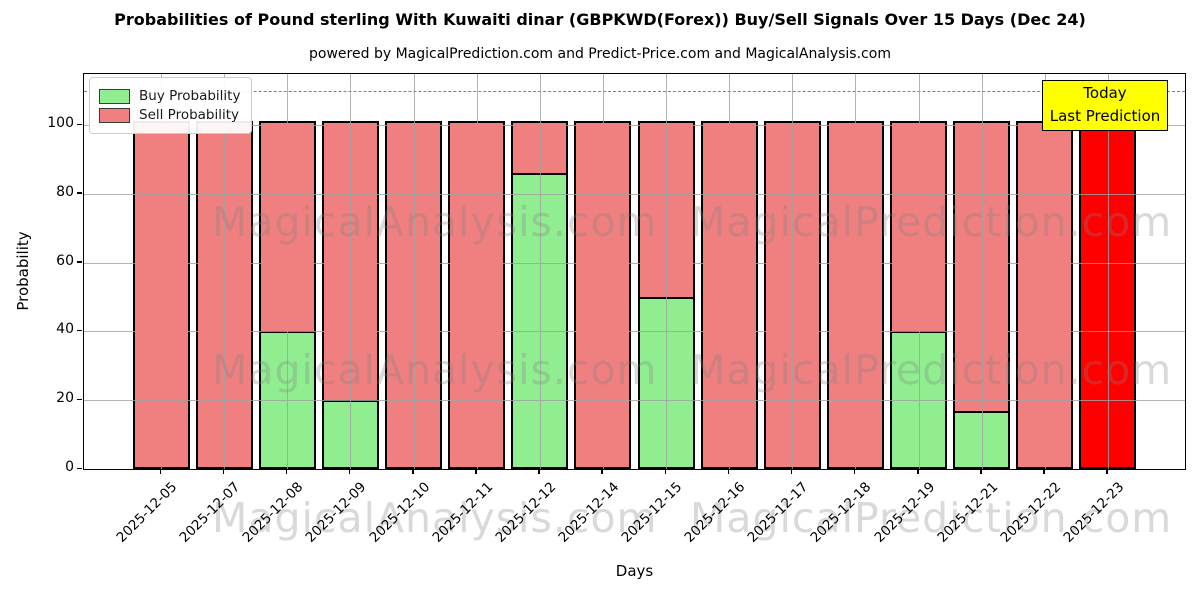  I want to click on y-tick-label: 20, so click(65, 398).